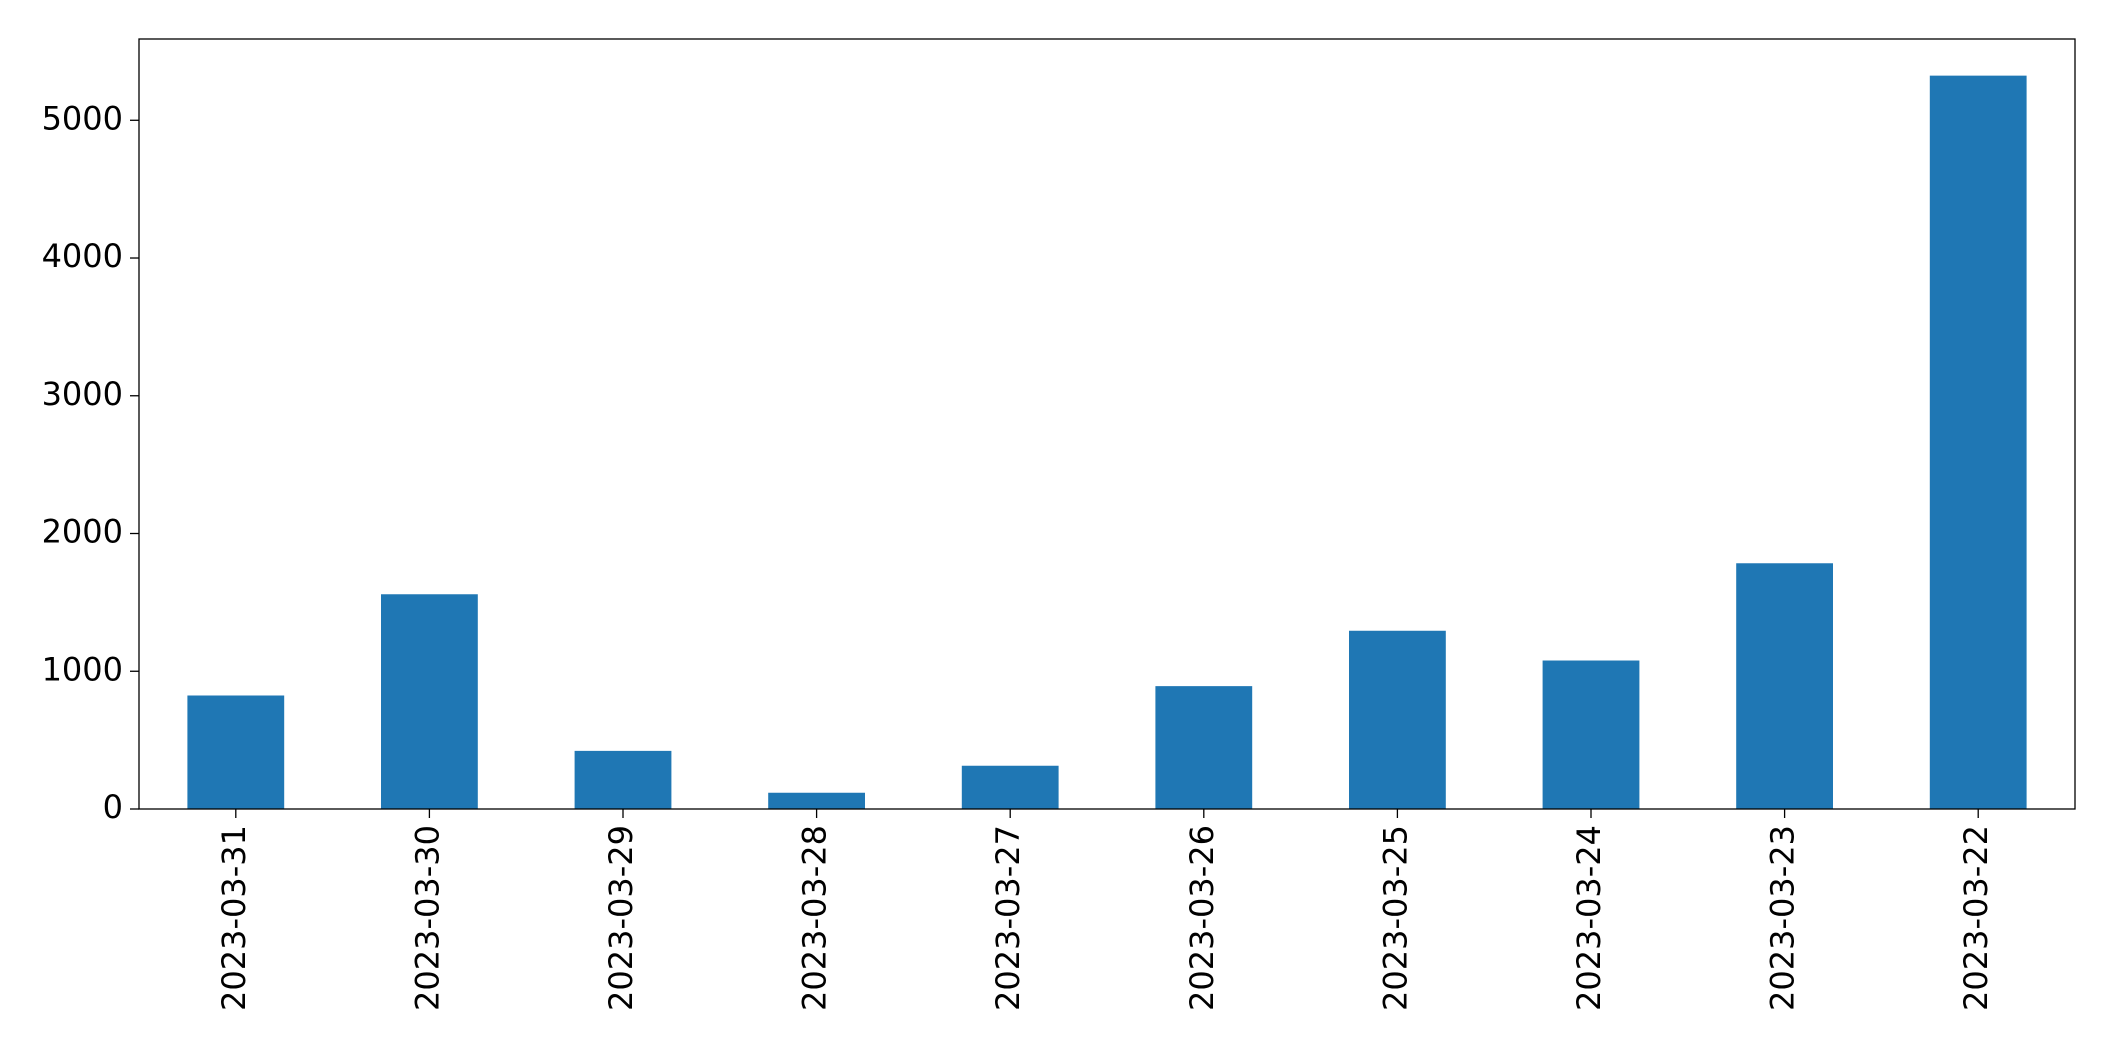  I want to click on y-tick-label: 3000, so click(82, 394).